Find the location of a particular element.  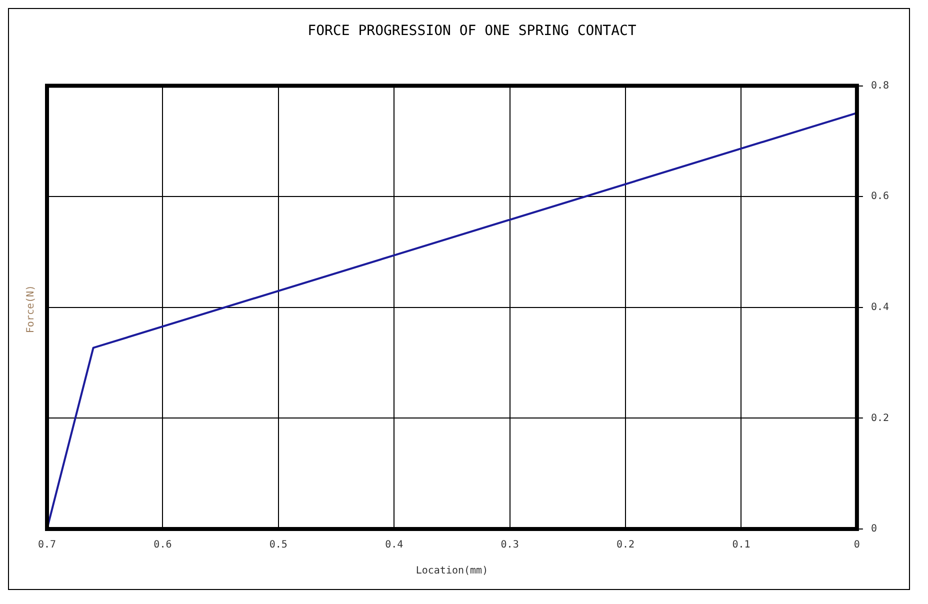

y-tick-label: 0.8 is located at coordinates (879, 86).